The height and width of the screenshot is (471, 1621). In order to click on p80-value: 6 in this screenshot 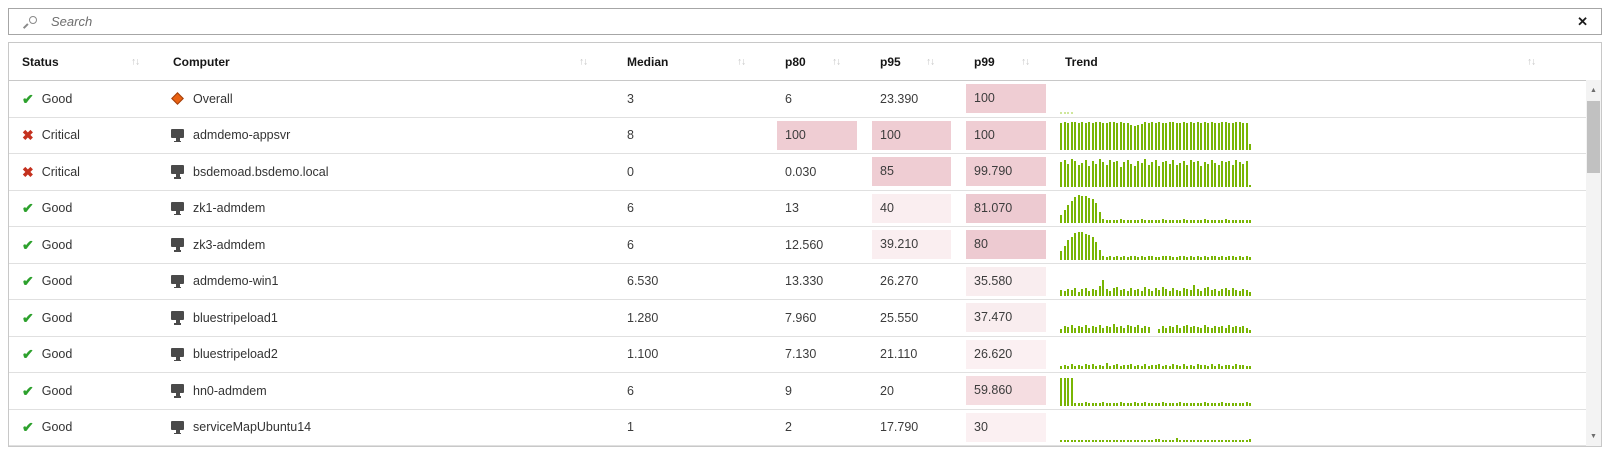, I will do `click(788, 98)`.